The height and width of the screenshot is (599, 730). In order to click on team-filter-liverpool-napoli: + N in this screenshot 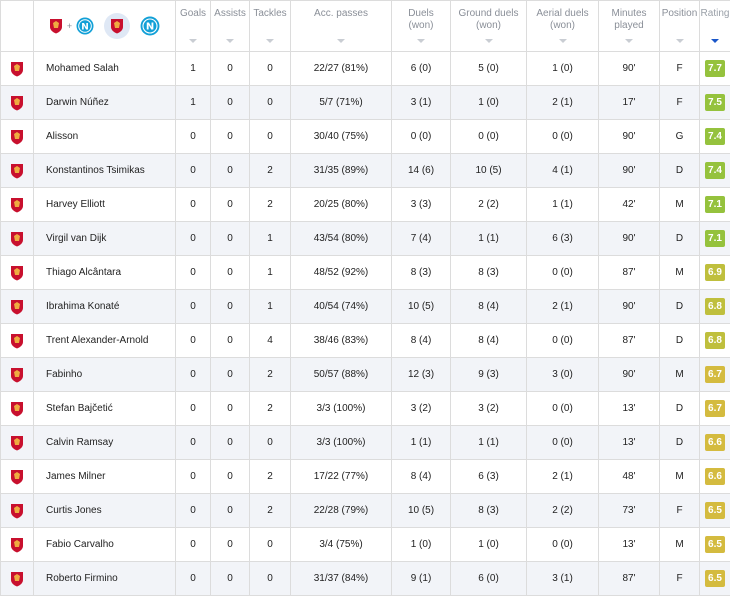, I will do `click(71, 26)`.